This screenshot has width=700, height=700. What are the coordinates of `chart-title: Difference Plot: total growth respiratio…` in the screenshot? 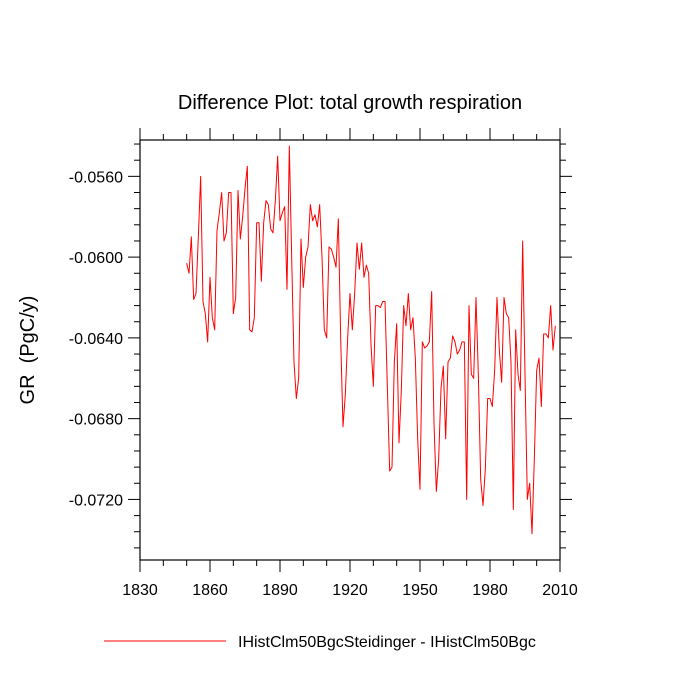 It's located at (350, 103).